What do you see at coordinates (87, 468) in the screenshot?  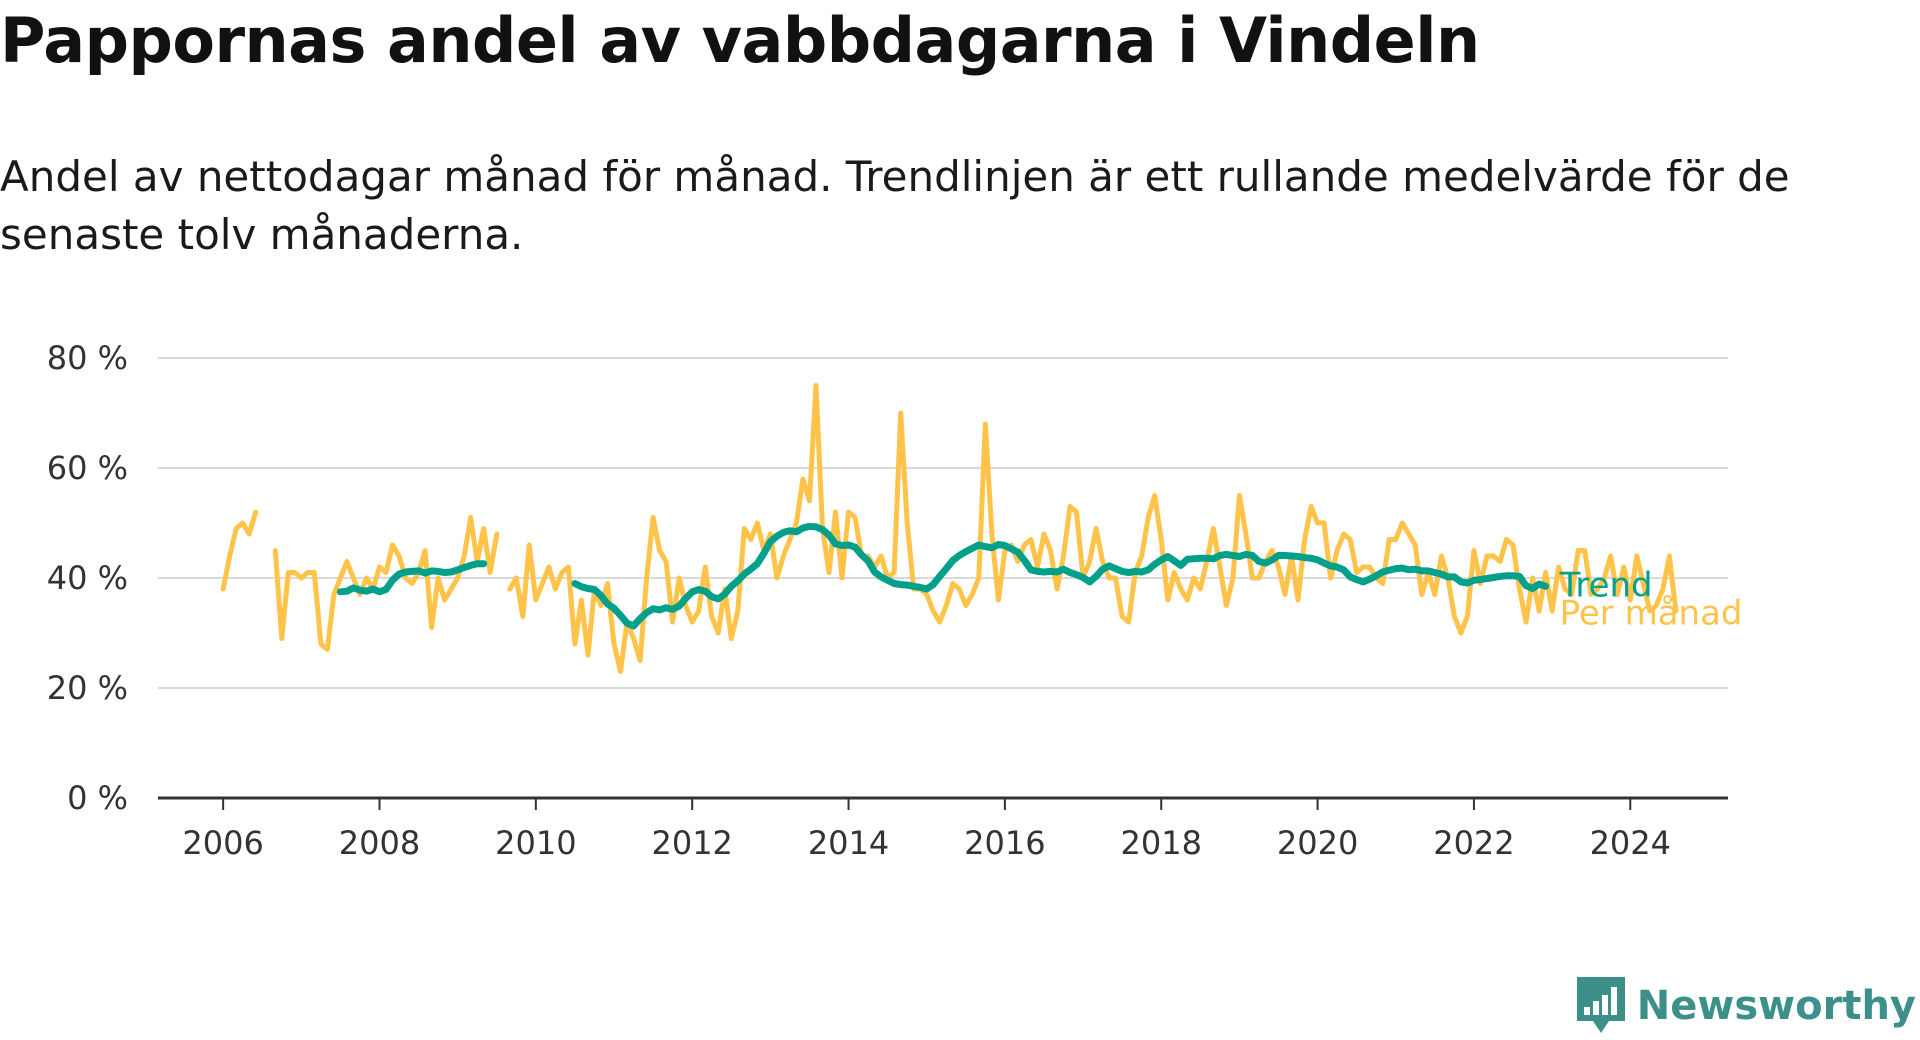 I see `y-tick-label: 60 %` at bounding box center [87, 468].